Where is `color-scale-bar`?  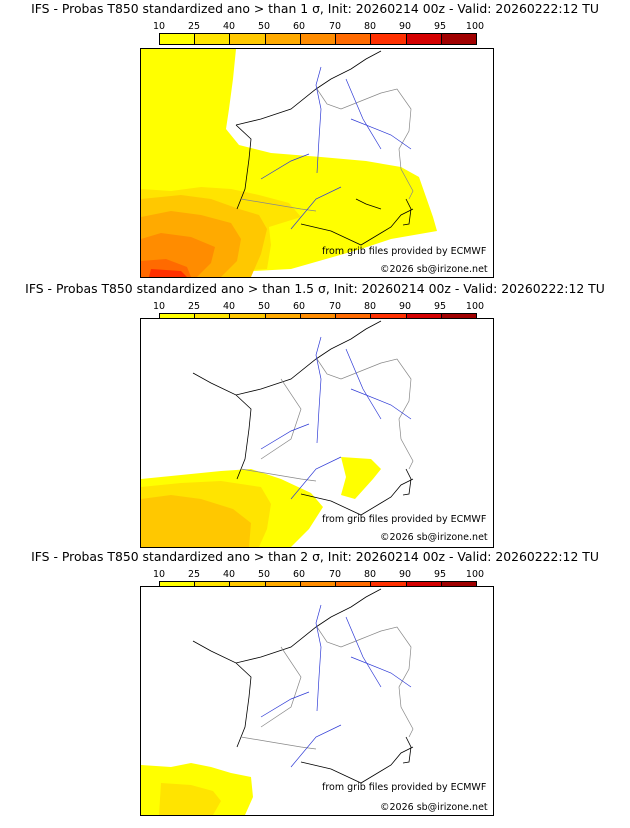
color-scale-bar is located at coordinates (318, 39).